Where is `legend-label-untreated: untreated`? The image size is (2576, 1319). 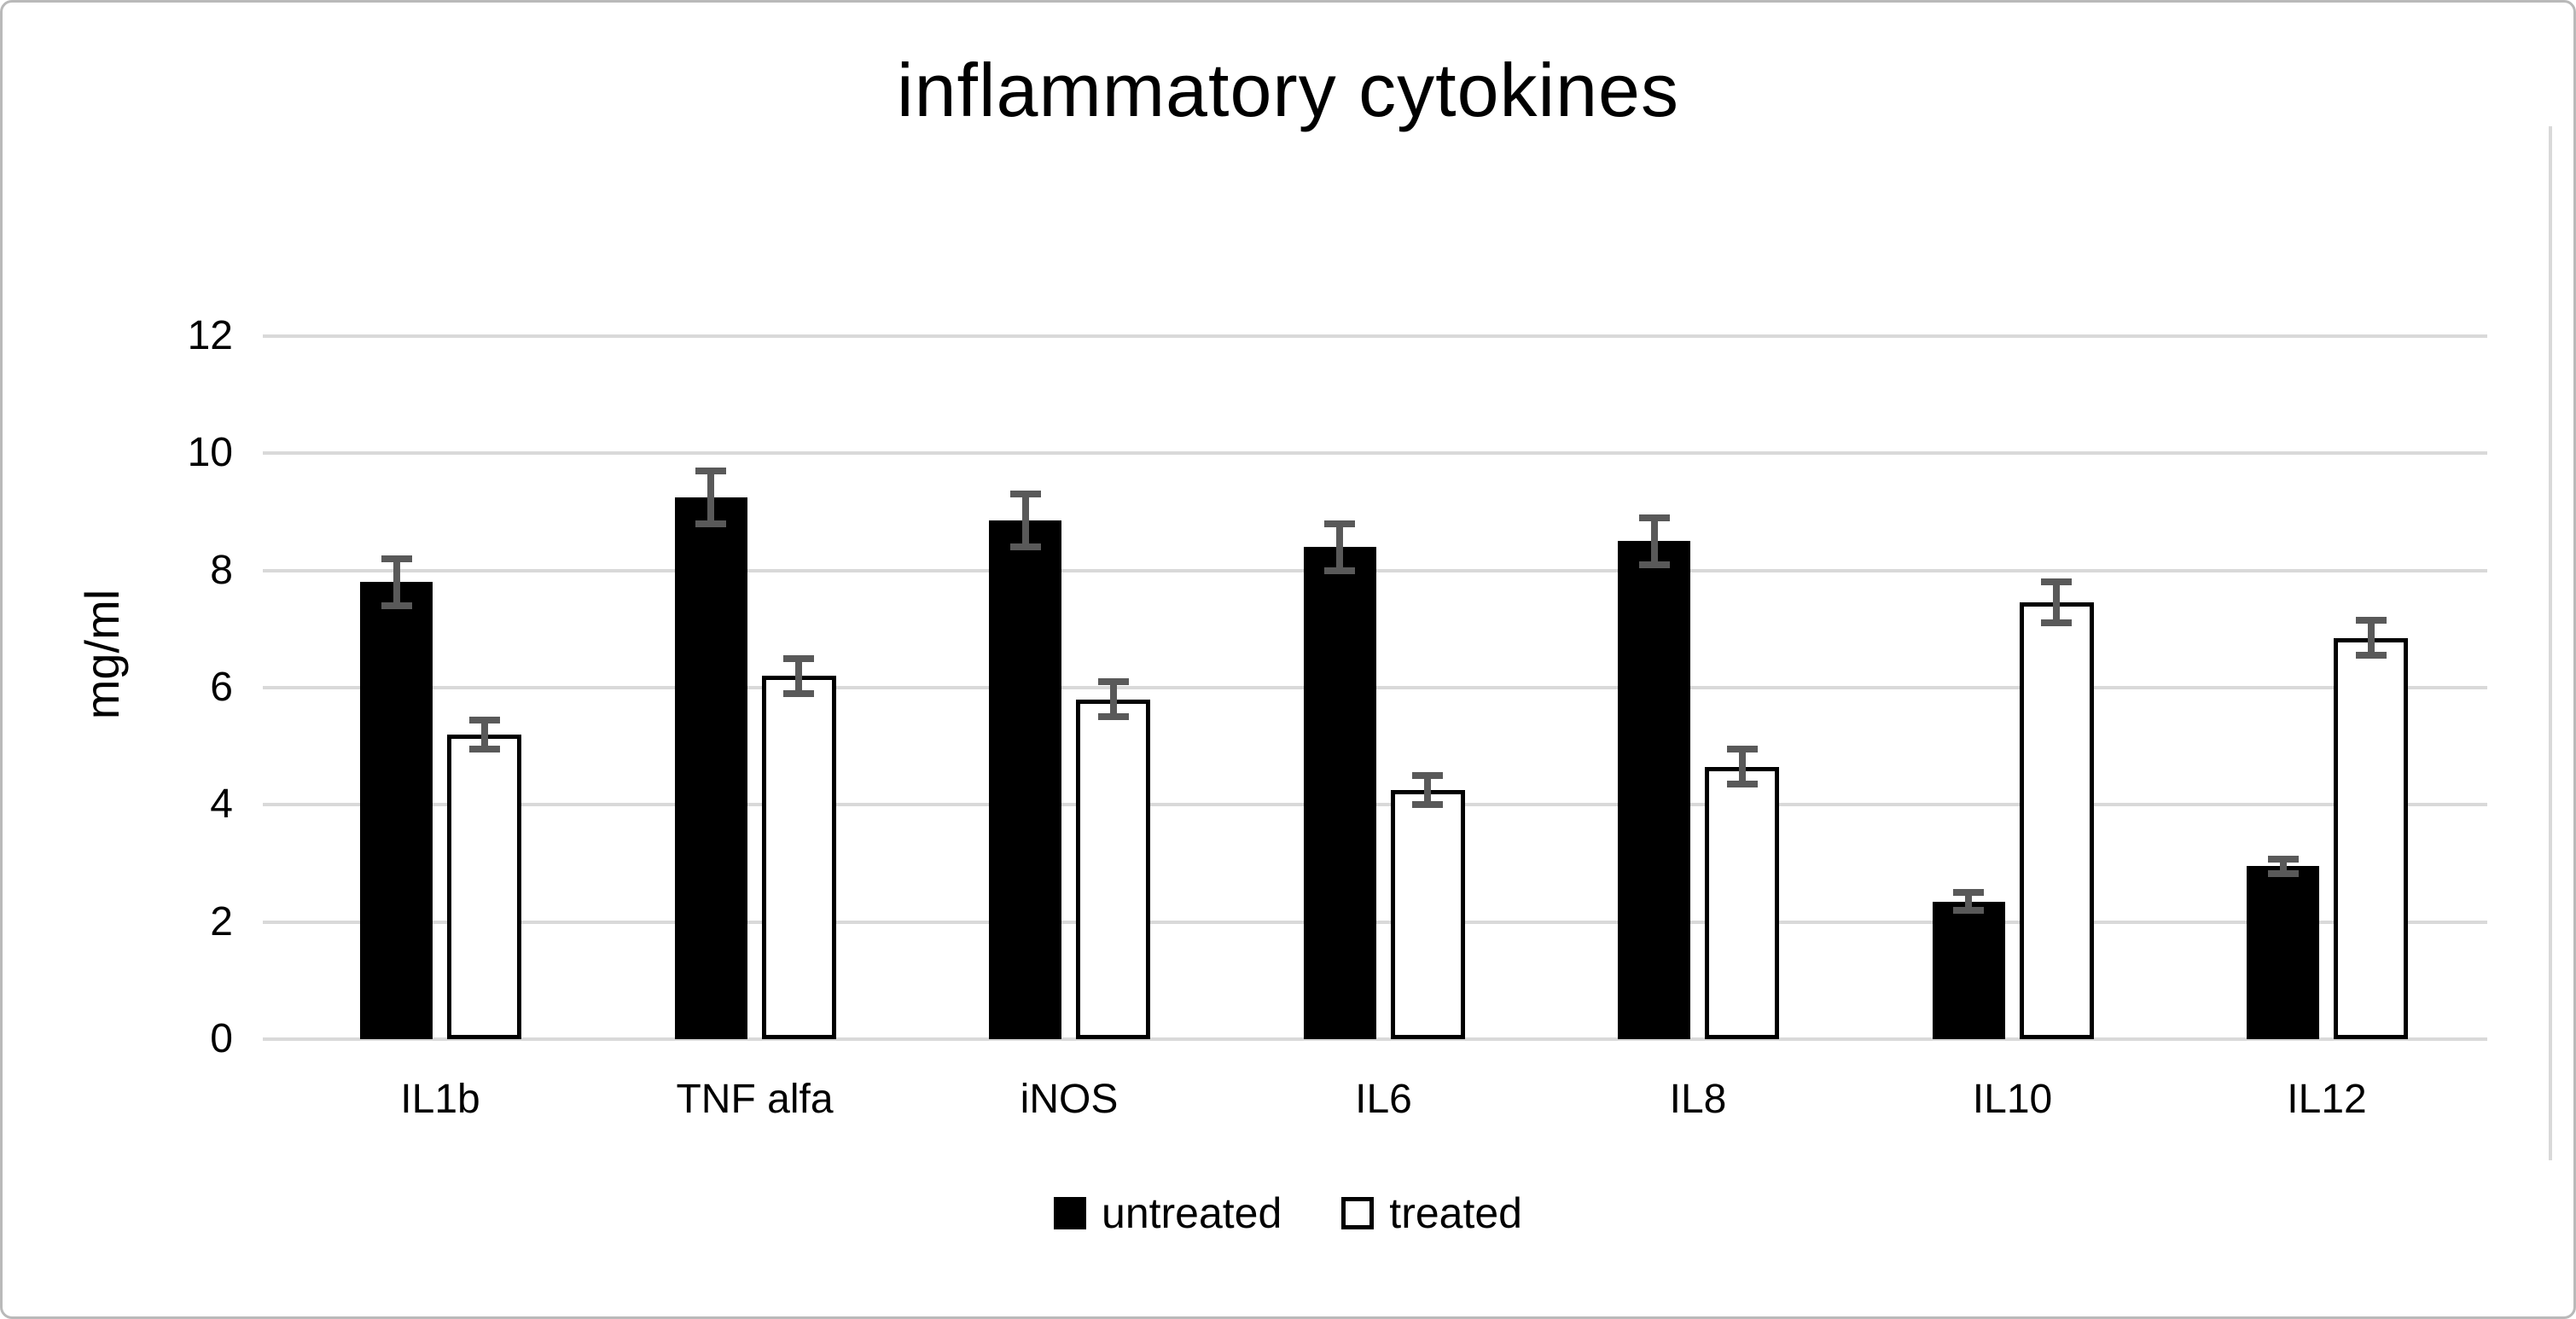
legend-label-untreated: untreated is located at coordinates (1192, 1213).